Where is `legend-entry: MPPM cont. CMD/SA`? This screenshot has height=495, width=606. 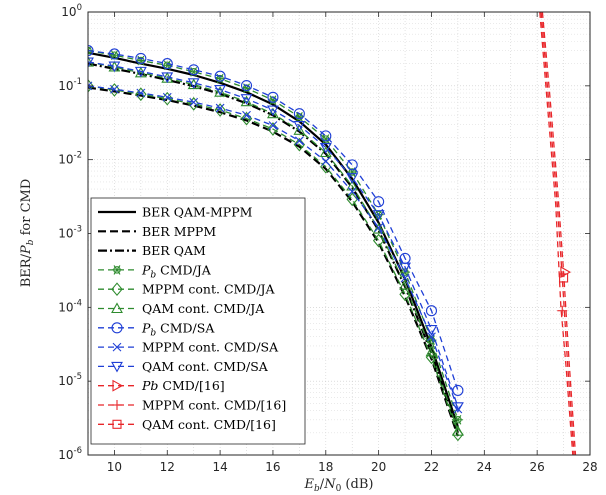 legend-entry: MPPM cont. CMD/SA is located at coordinates (188, 347).